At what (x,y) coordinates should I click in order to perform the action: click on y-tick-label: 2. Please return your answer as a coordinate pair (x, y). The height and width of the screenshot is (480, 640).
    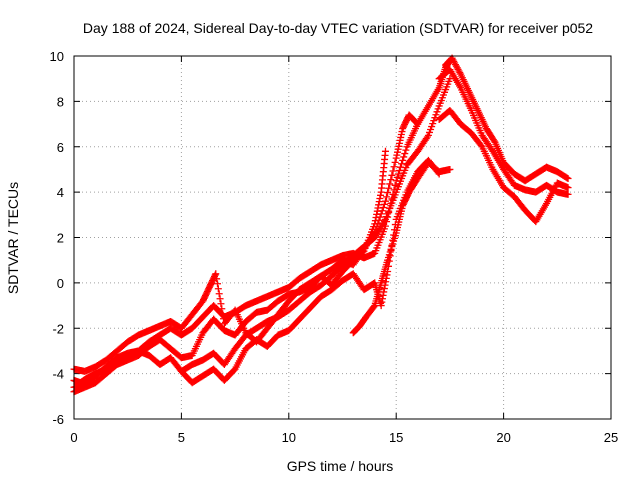
    Looking at the image, I should click on (60, 238).